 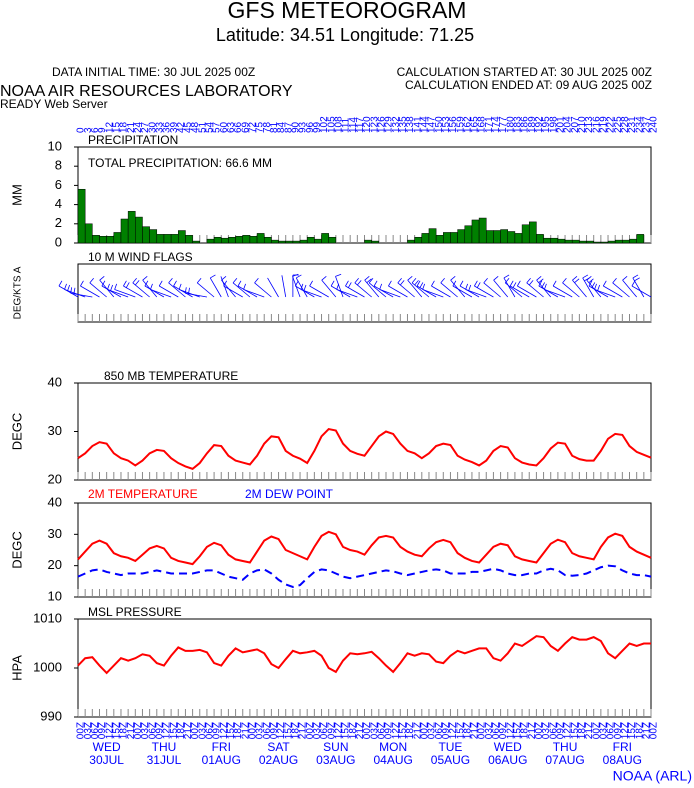 What do you see at coordinates (410, 124) in the screenshot?
I see `top-hour-label: 138` at bounding box center [410, 124].